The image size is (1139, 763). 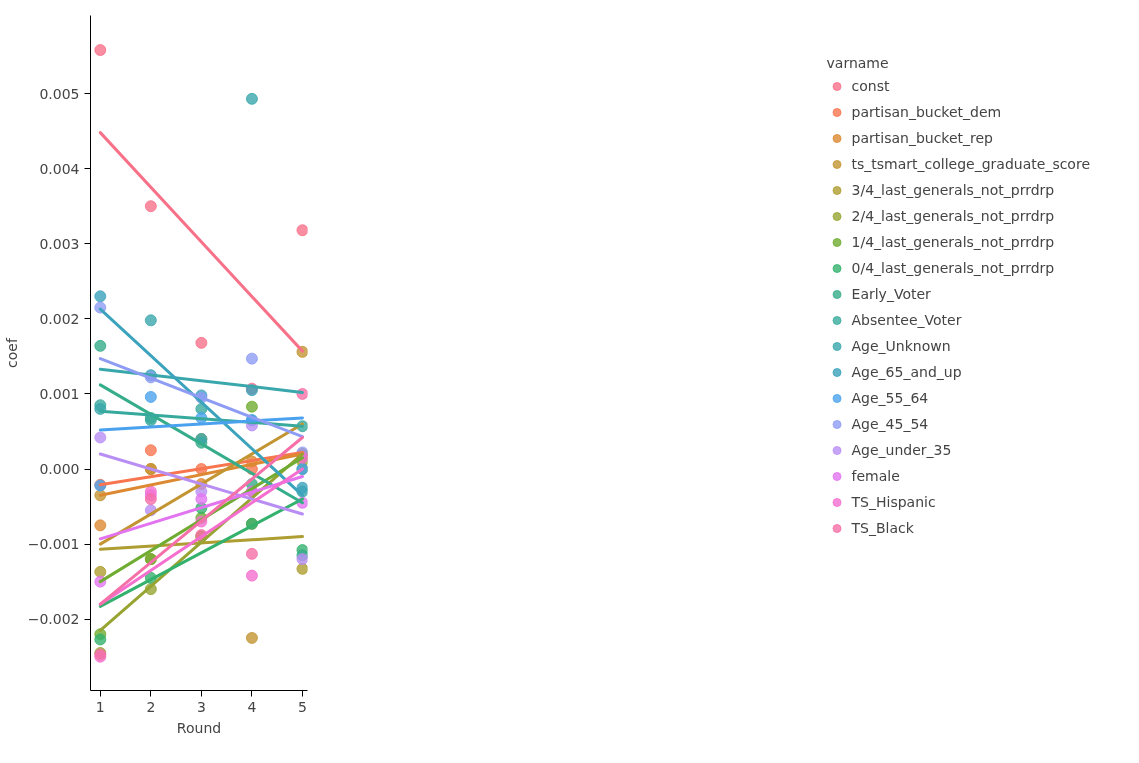 What do you see at coordinates (59, 318) in the screenshot?
I see `y-tick-label: 0.002` at bounding box center [59, 318].